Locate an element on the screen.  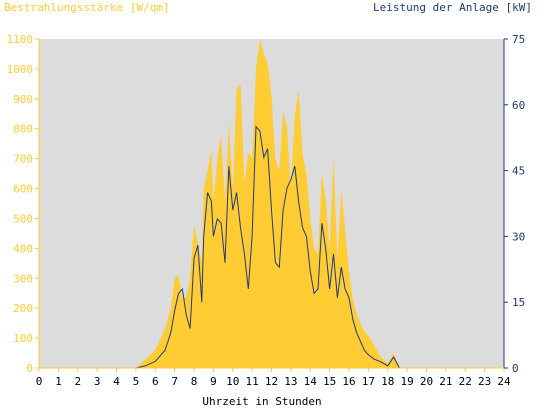
right-tick-label: 0 is located at coordinates (515, 368).